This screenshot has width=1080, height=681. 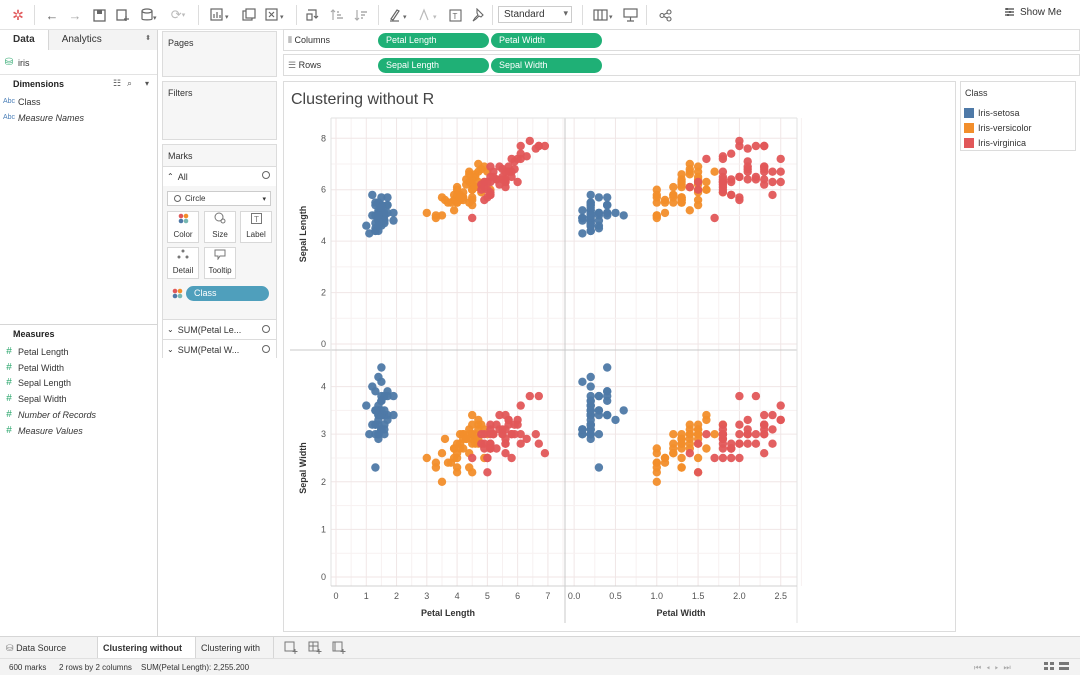 I want to click on mark-type-select: Circle ▾, so click(x=219, y=198).